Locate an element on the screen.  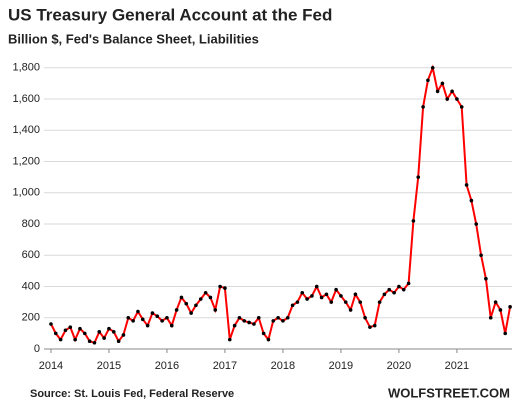
y-tick-label: 1,600 is located at coordinates (26, 99).